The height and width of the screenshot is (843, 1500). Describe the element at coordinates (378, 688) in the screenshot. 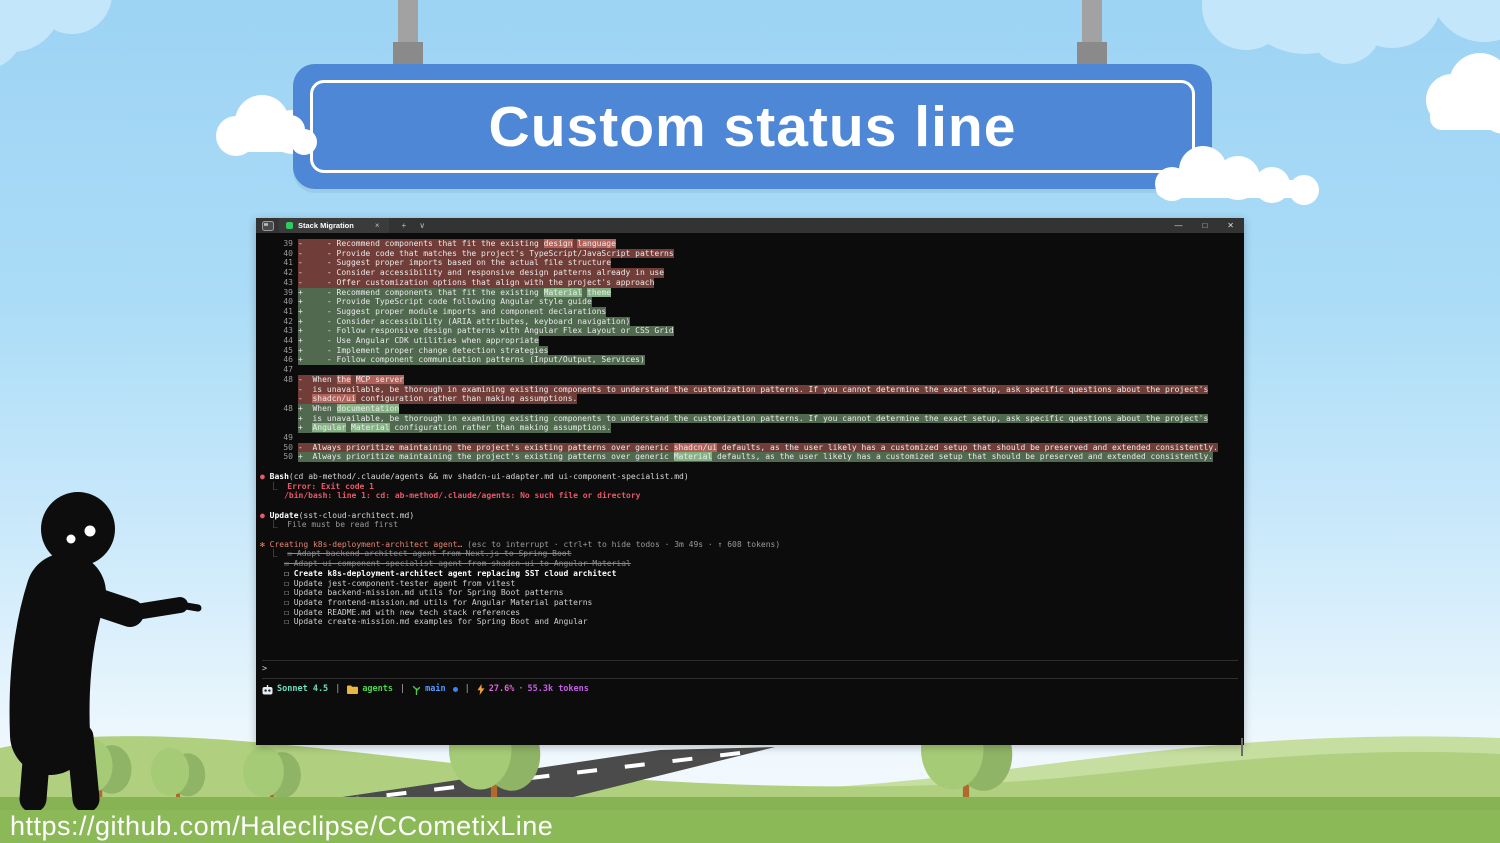

I see `status-directory: agents` at that location.